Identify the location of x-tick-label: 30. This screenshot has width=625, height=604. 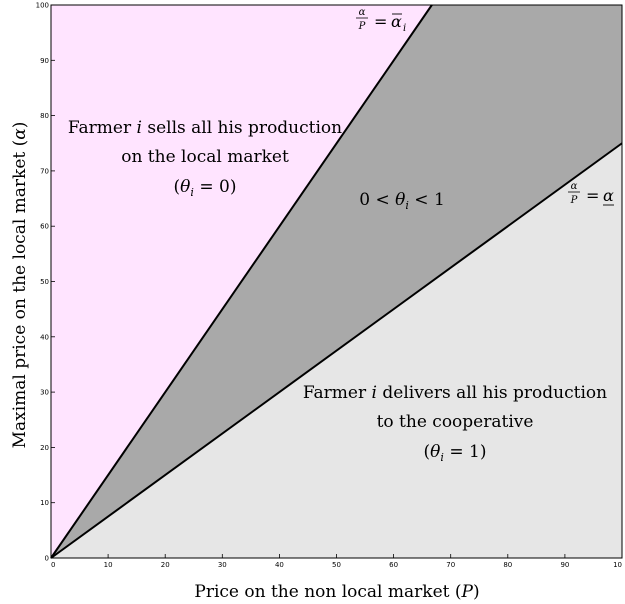
(222, 565).